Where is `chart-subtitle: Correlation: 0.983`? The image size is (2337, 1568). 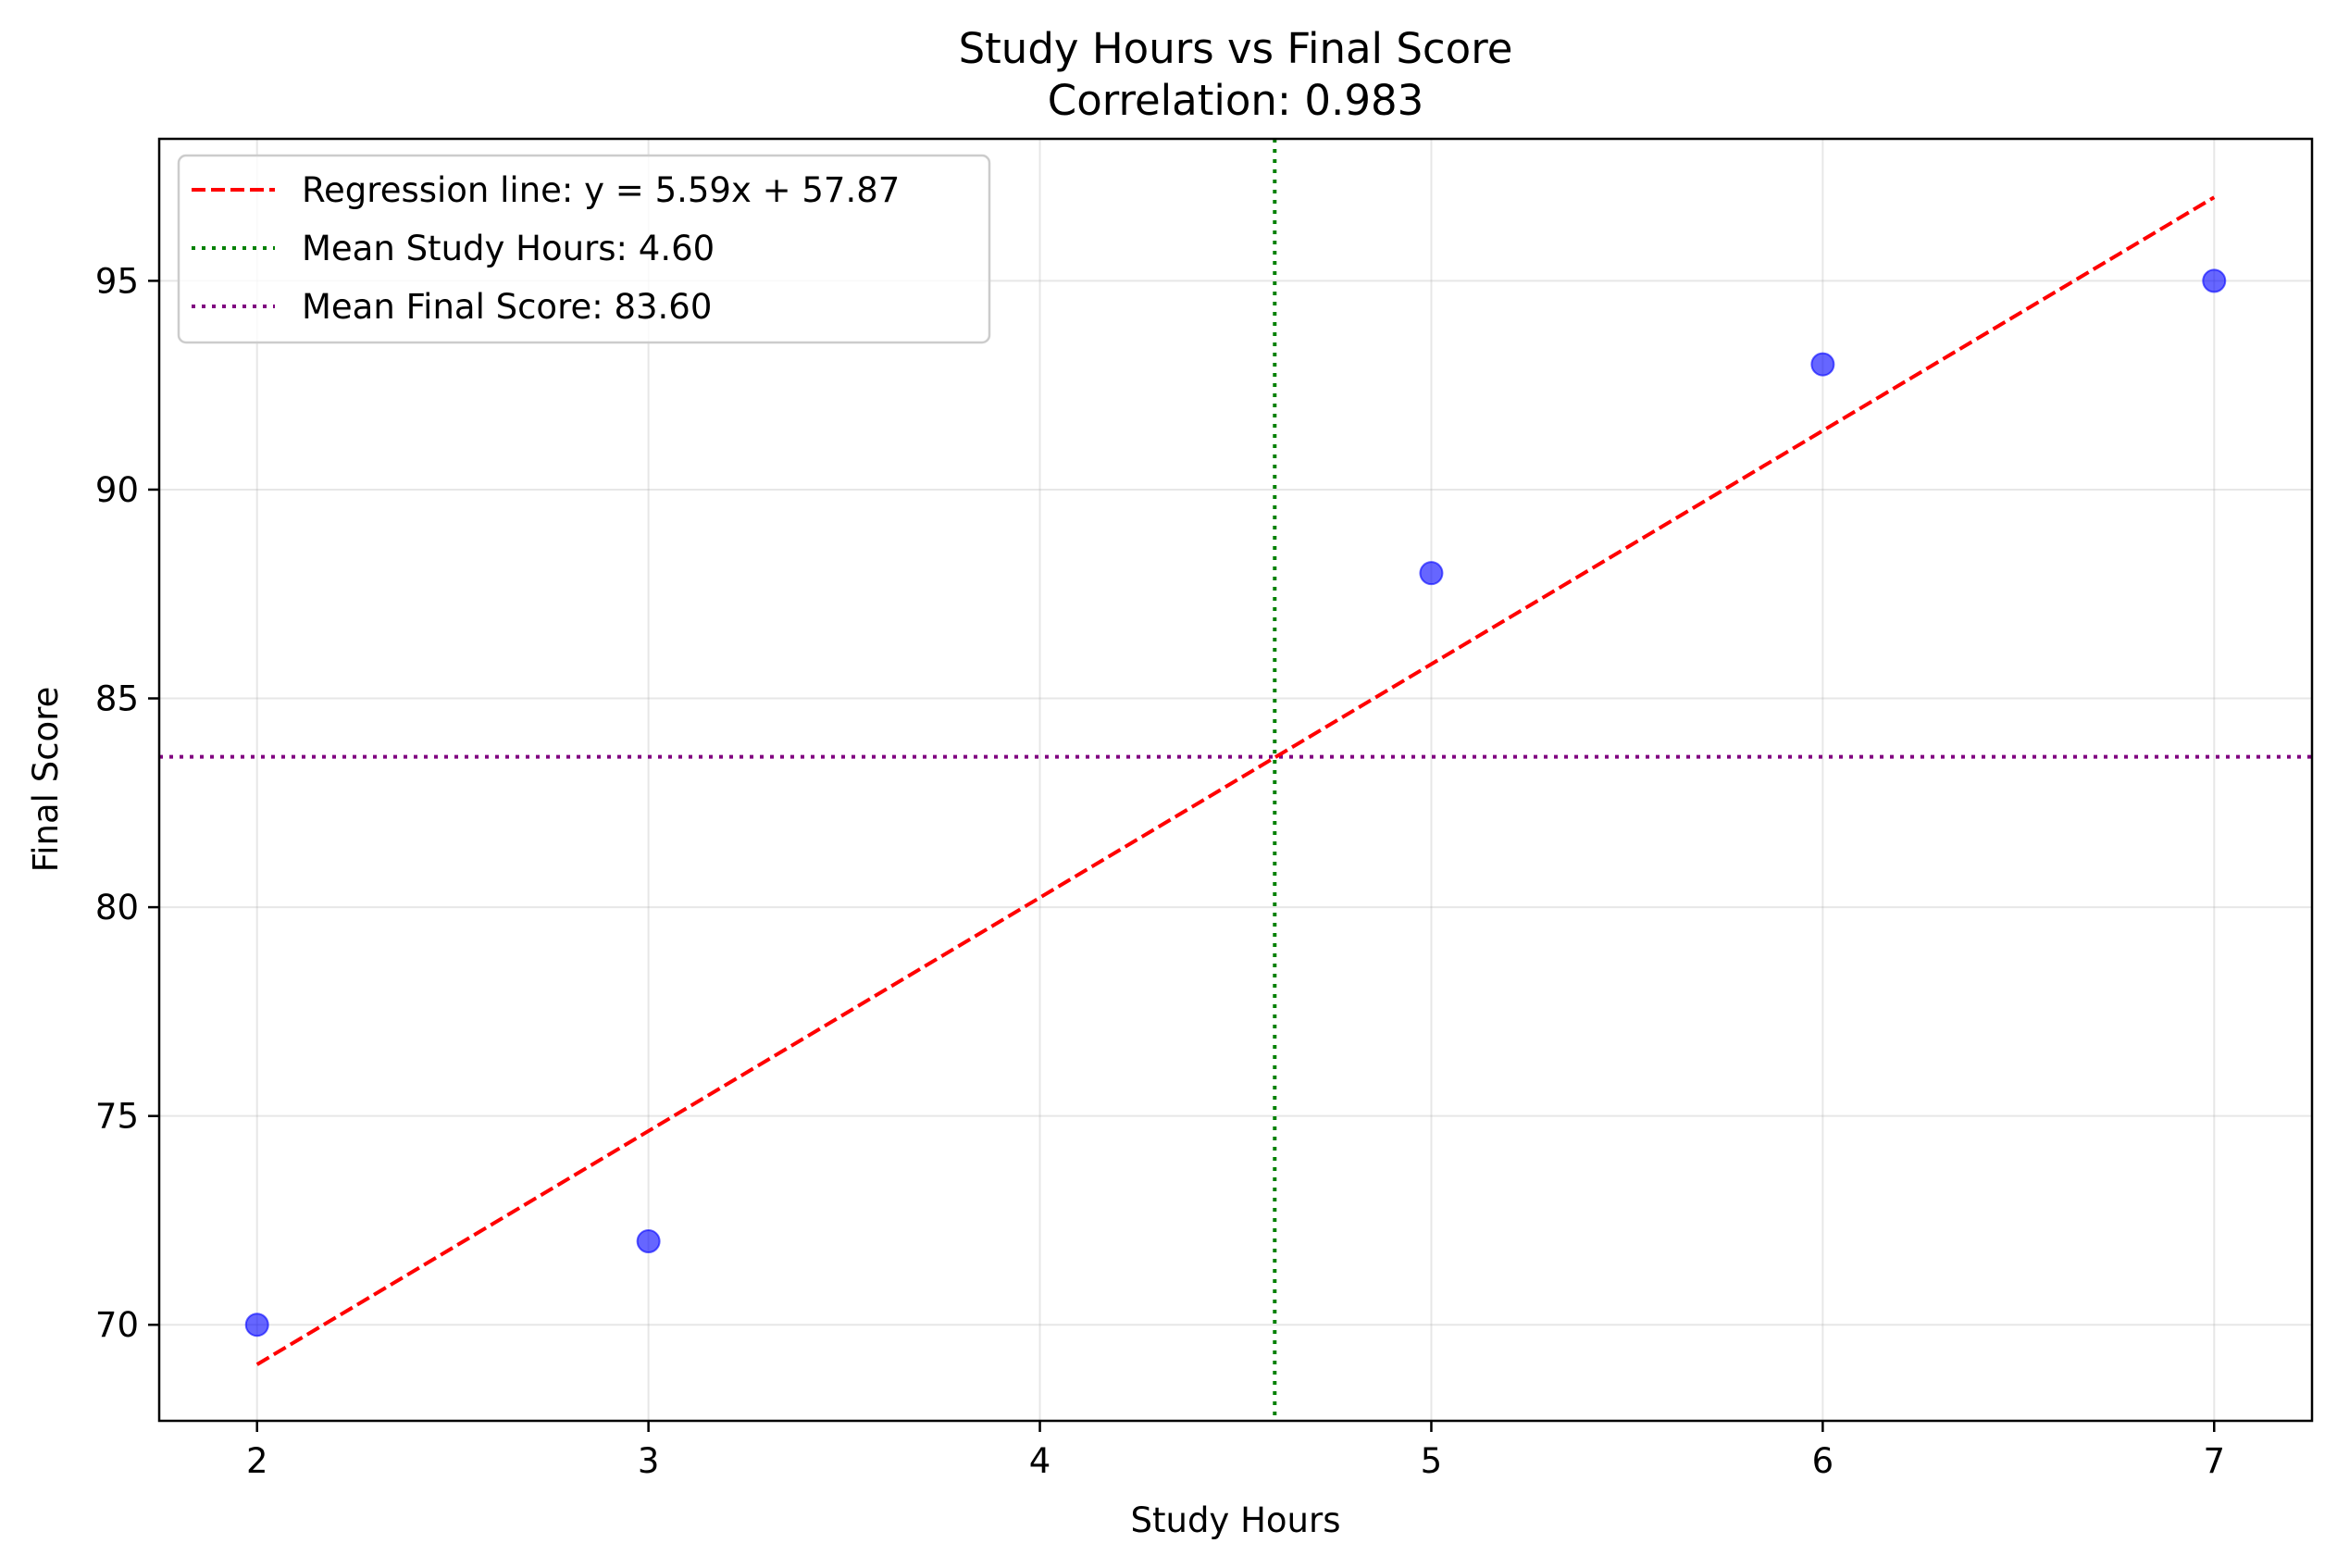
chart-subtitle: Correlation: 0.983 is located at coordinates (1235, 100).